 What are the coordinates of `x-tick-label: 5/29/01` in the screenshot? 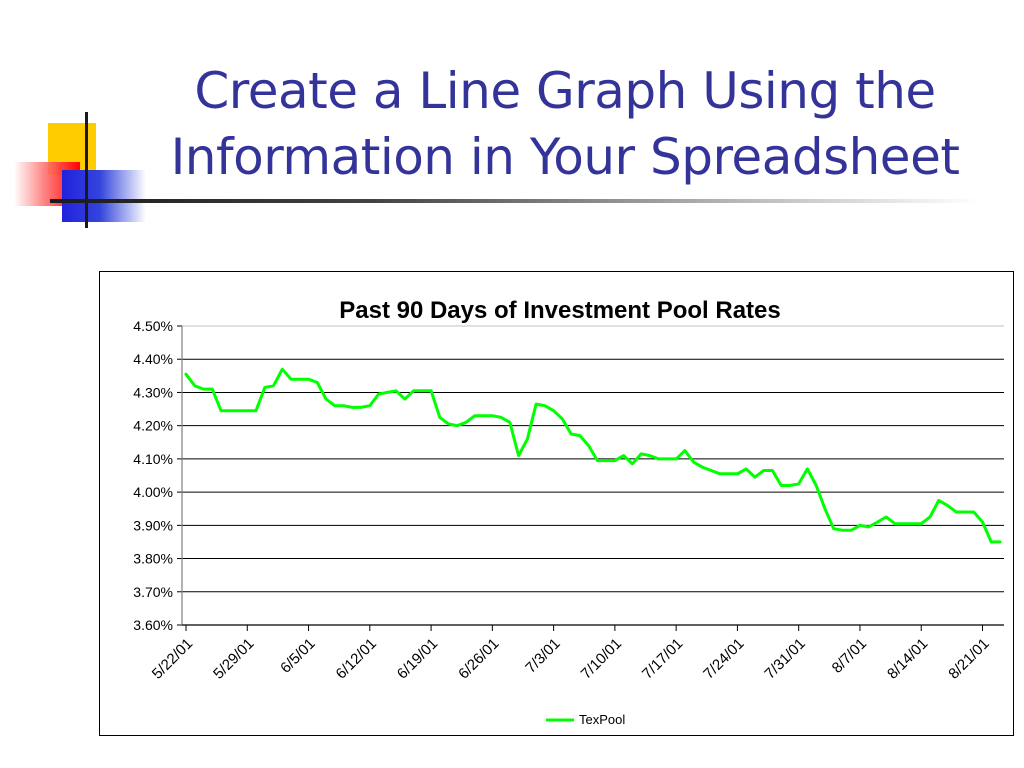 It's located at (233, 658).